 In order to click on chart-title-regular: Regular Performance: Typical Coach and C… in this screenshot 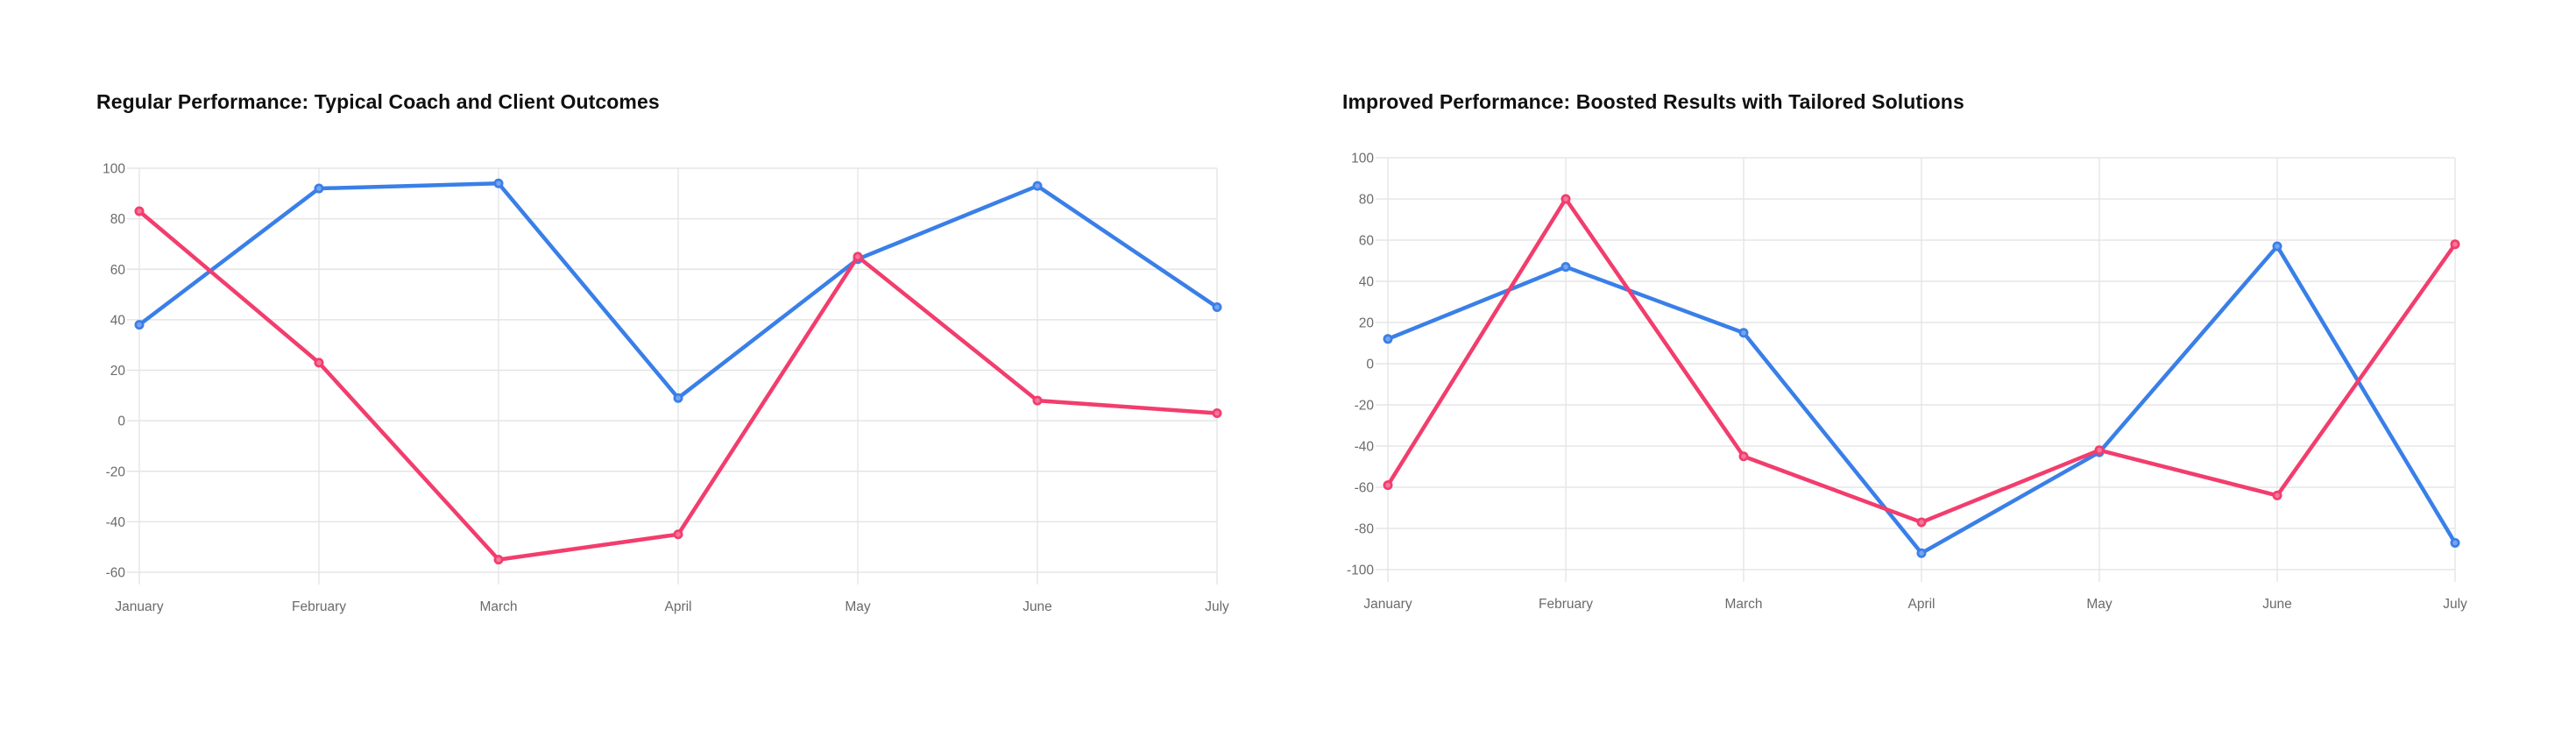, I will do `click(378, 101)`.